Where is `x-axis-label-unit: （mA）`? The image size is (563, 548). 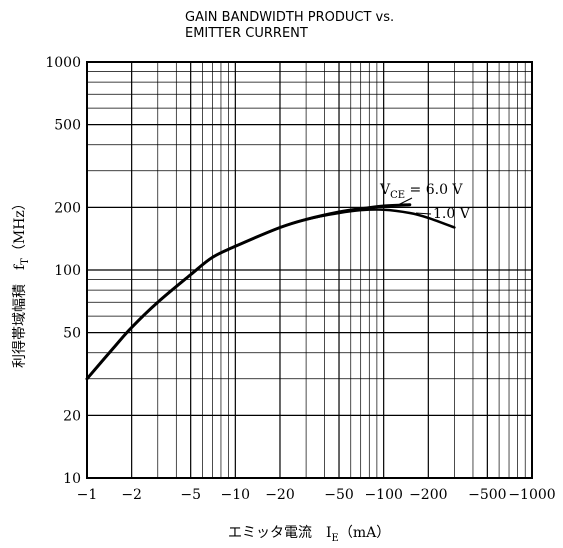
x-axis-label-unit: （mA） is located at coordinates (364, 533).